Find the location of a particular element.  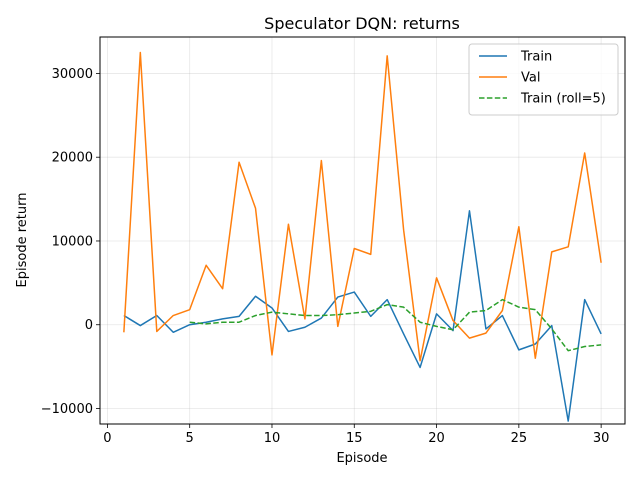

x-tick-label: 15 is located at coordinates (354, 438).